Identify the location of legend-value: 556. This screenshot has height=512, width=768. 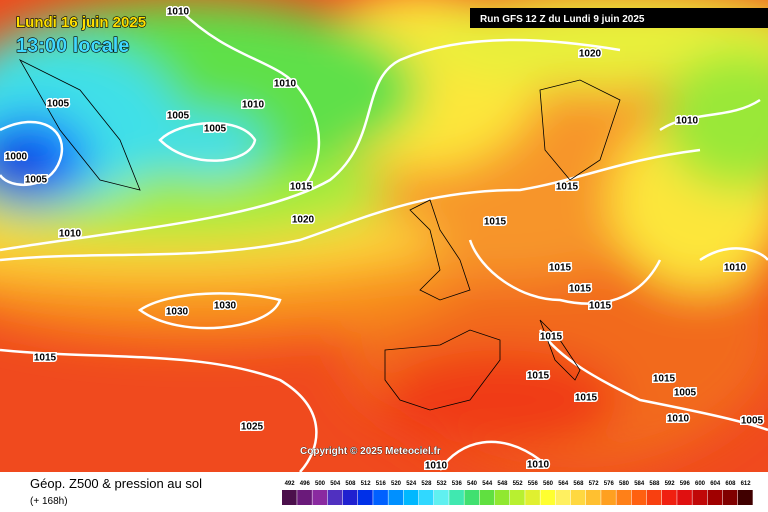
(533, 484).